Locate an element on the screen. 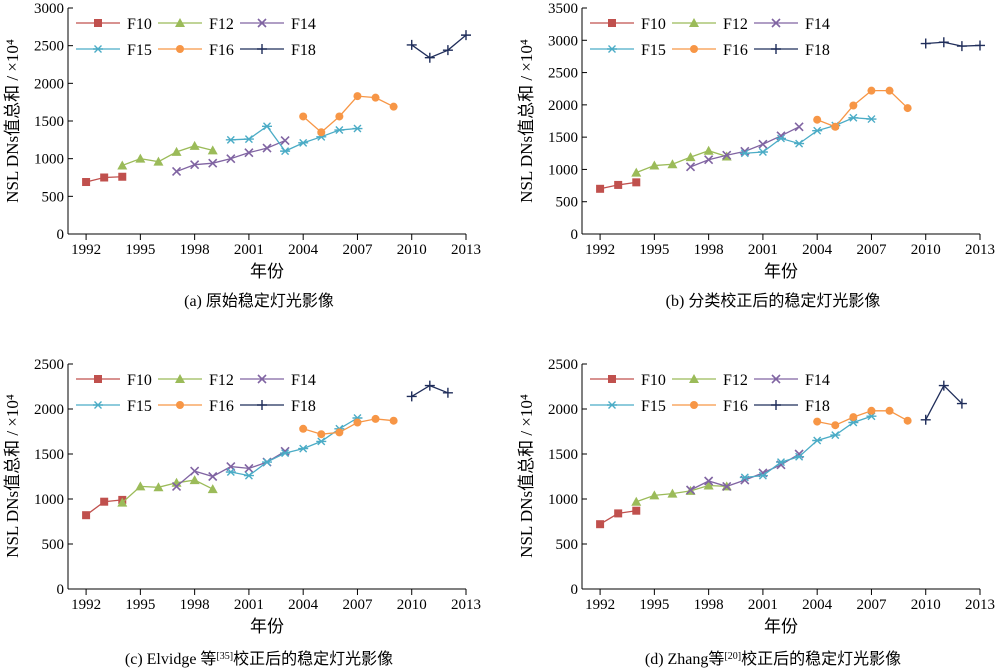  y-axis-label: NSL DNs值总和 / ×10⁴ is located at coordinates (526, 476).